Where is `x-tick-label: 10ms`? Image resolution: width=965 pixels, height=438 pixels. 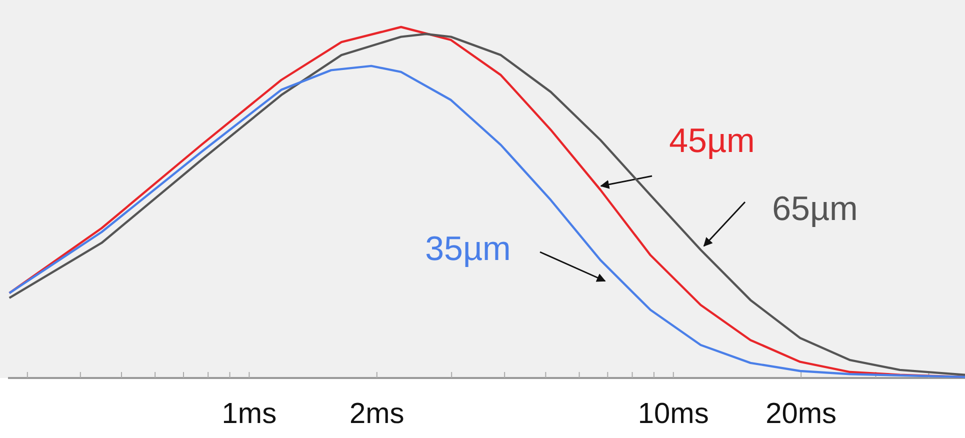
x-tick-label: 10ms is located at coordinates (673, 414).